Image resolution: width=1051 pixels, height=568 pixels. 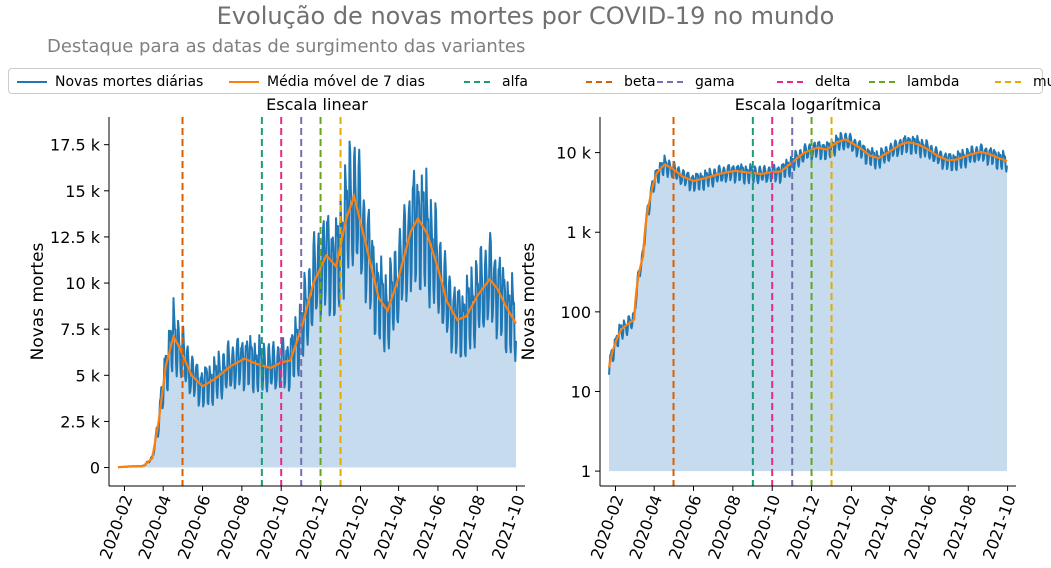 I want to click on legend-item-m-dia-m-vel-de-7-dias: Média móvel de 7 dias, so click(x=327, y=82).